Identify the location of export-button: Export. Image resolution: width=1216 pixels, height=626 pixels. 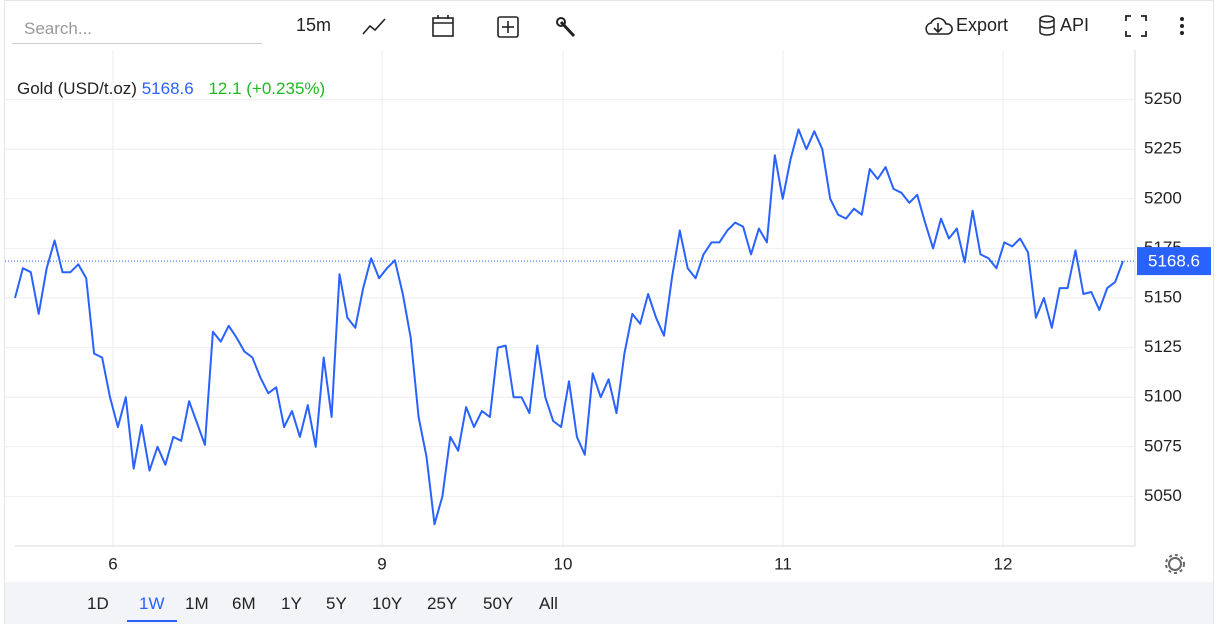
(982, 25).